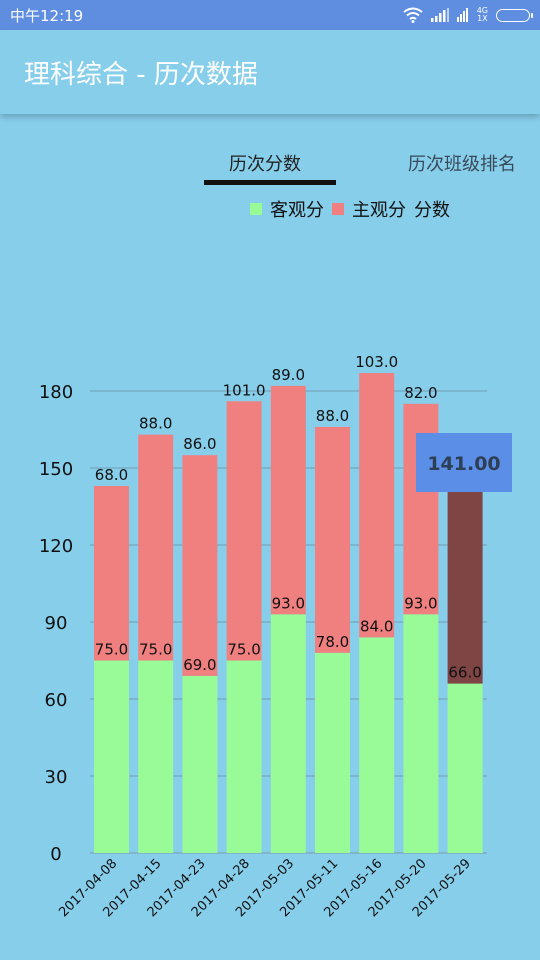 The image size is (540, 960). I want to click on tab-score-history: 历次分数, so click(265, 164).